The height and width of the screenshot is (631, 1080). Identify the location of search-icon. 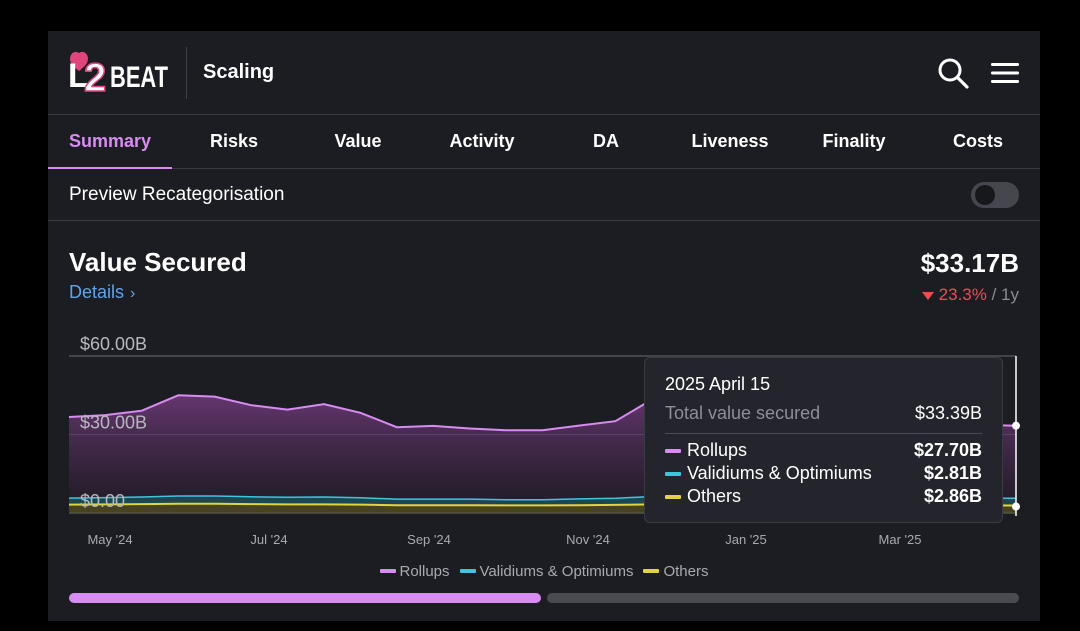
(953, 73).